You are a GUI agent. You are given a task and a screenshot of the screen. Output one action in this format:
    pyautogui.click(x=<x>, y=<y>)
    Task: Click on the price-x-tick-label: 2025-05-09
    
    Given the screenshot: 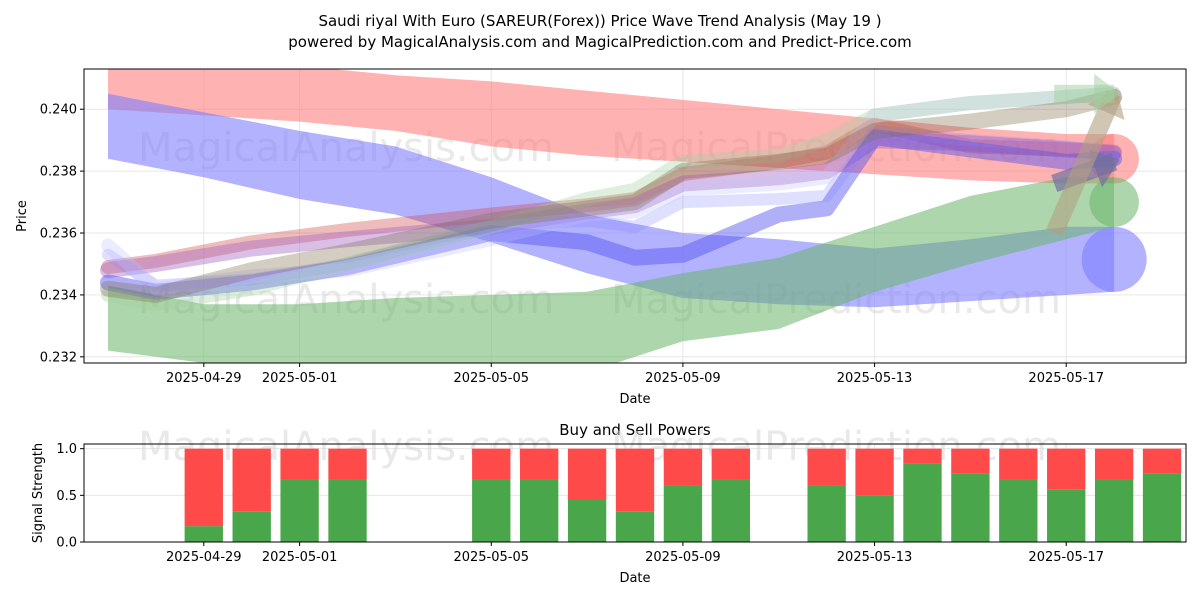 What is the action you would take?
    pyautogui.click(x=683, y=378)
    